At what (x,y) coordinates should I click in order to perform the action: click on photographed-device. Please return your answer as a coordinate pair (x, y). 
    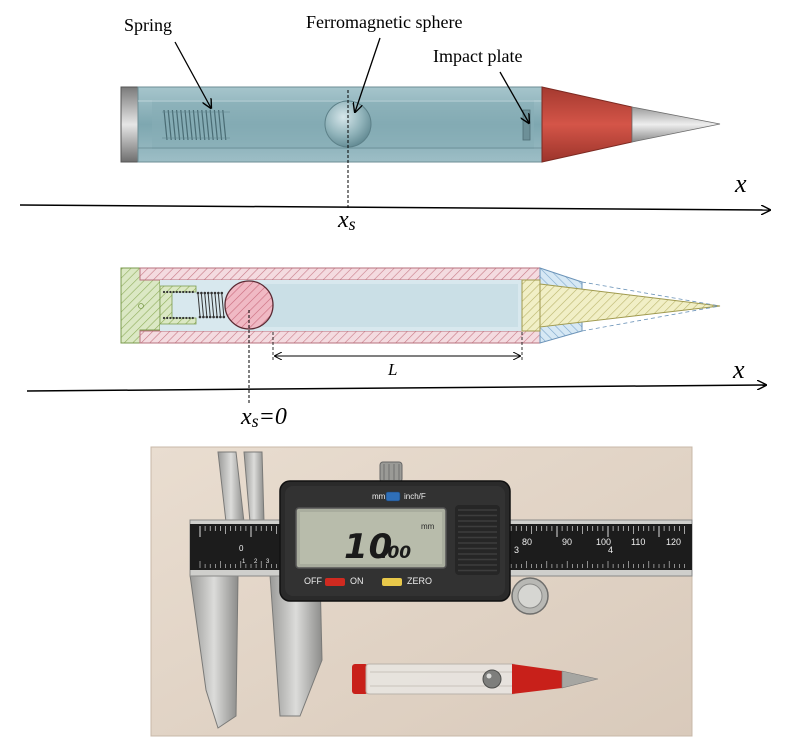
    Looking at the image, I should click on (475, 679).